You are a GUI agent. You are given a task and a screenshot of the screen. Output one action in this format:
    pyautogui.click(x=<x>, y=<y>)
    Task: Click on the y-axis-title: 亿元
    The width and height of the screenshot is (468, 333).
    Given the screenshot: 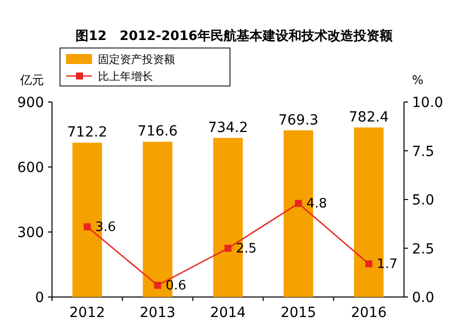 What is the action you would take?
    pyautogui.click(x=31, y=80)
    